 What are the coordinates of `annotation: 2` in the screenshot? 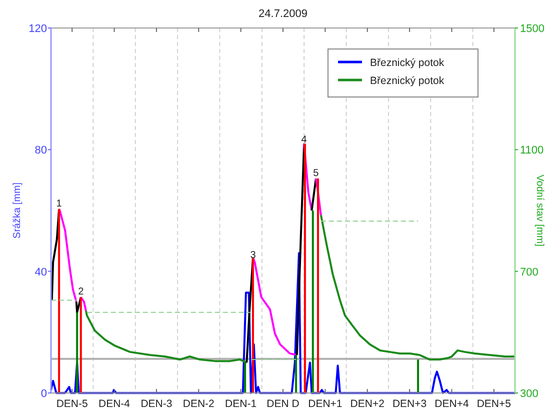 It's located at (81, 292).